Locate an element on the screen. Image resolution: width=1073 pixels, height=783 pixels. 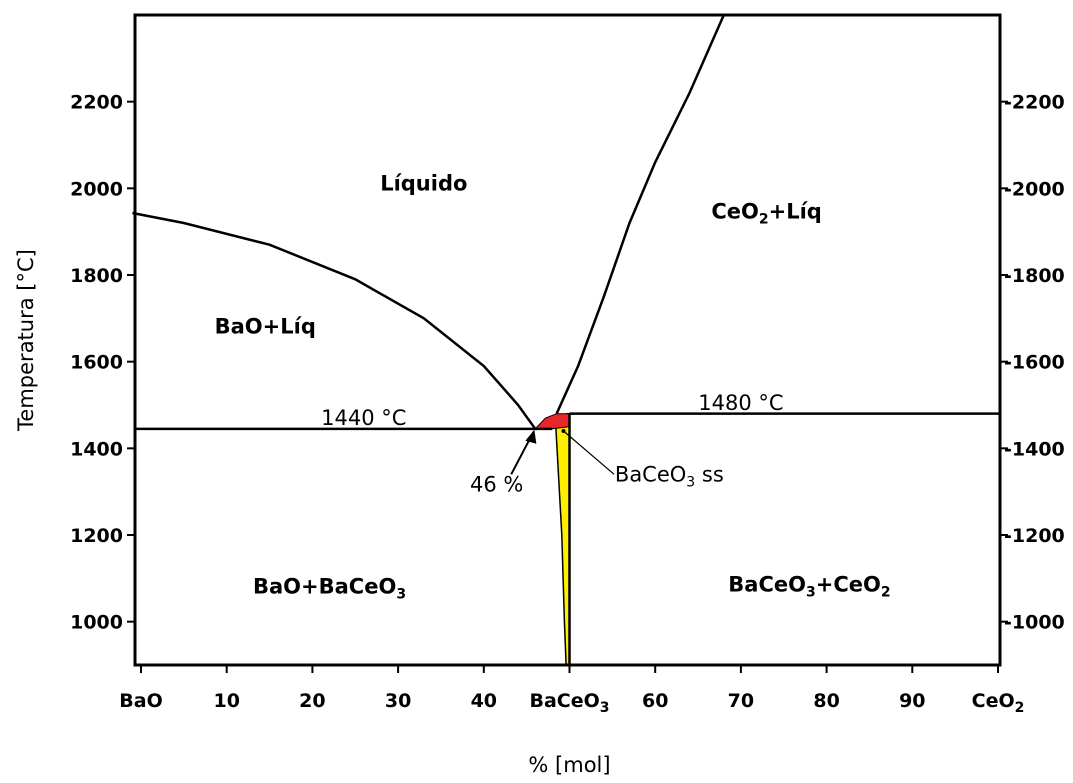
y-tick-label-right: -2000 is located at coordinates (1034, 189).